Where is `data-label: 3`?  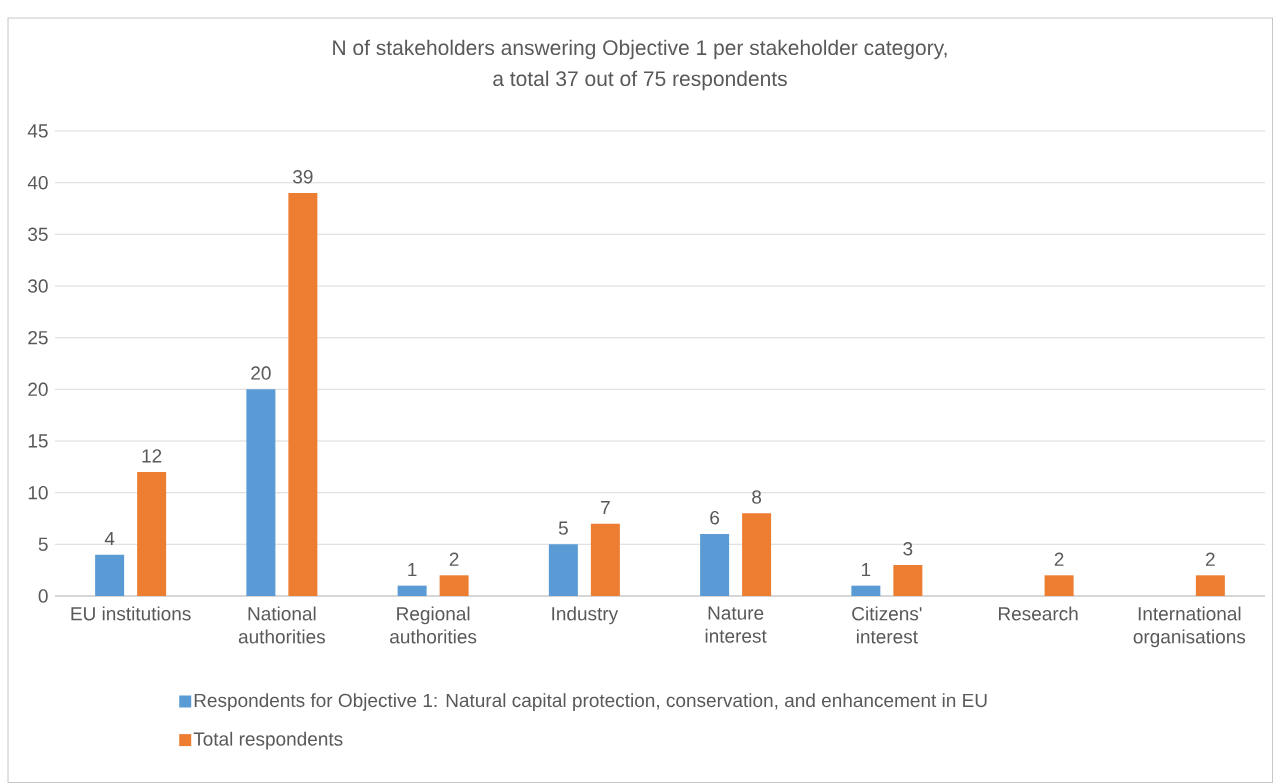 data-label: 3 is located at coordinates (908, 549).